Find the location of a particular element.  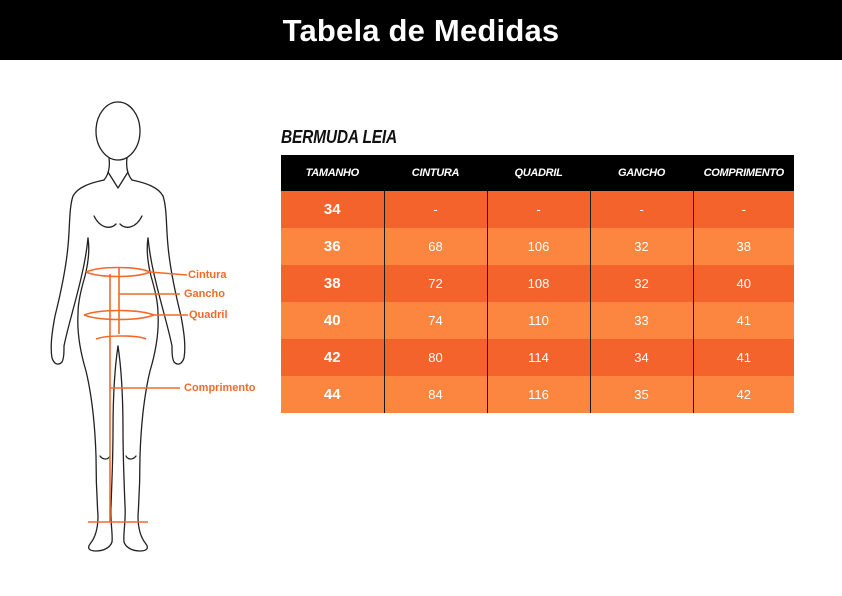

length-label: Comprimento is located at coordinates (220, 388).